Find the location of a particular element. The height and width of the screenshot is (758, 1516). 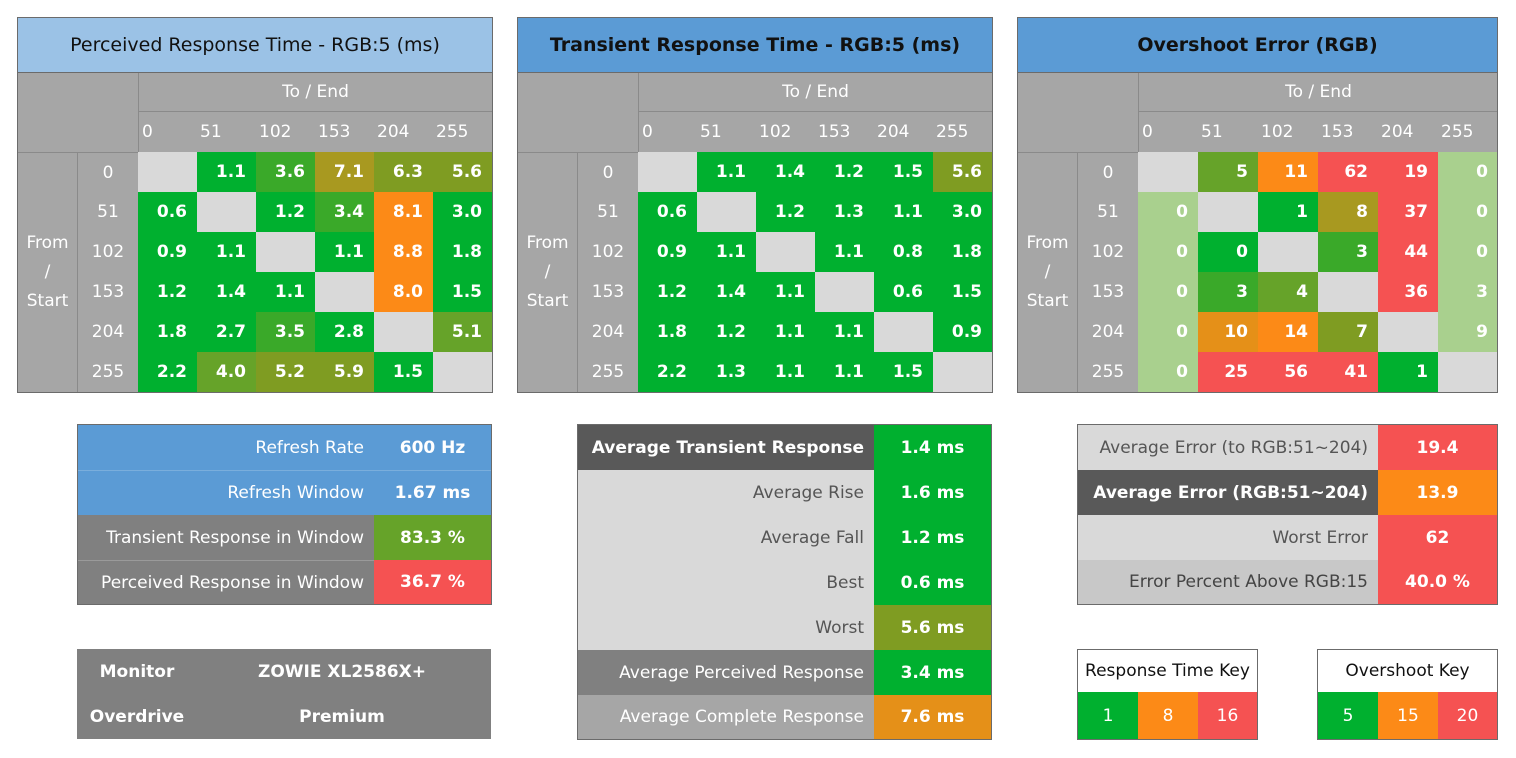

heatmap-cell: 0.8 is located at coordinates (903, 252).